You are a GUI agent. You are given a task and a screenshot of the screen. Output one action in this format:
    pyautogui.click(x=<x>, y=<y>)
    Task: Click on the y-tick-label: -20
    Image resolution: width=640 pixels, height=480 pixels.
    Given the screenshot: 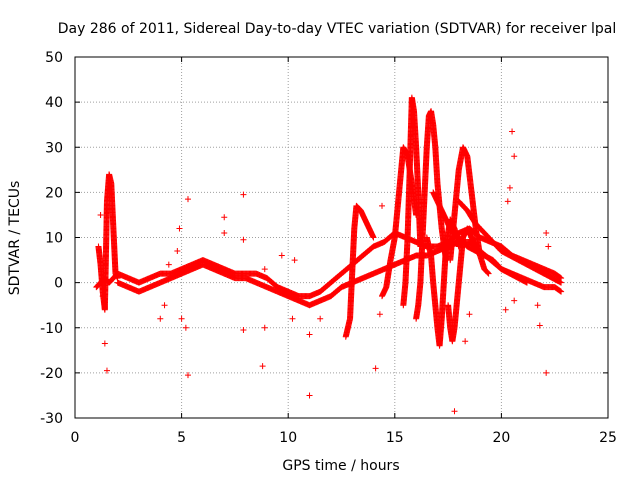 What is the action you would take?
    pyautogui.click(x=51, y=374)
    